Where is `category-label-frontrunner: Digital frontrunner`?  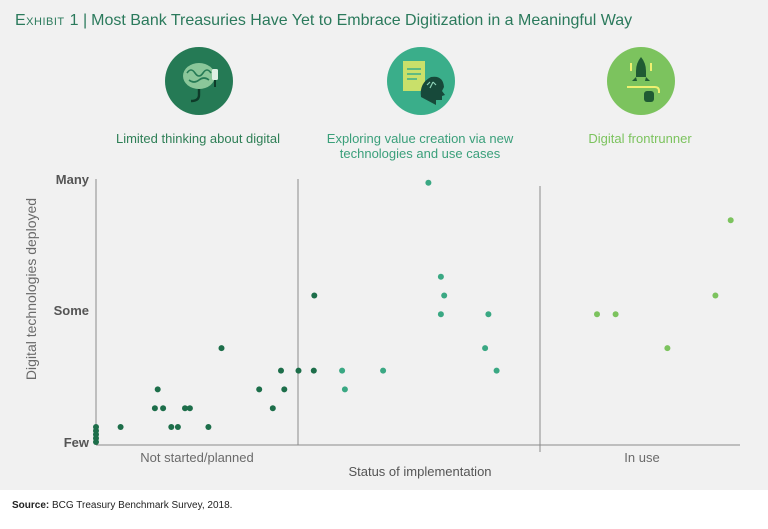
category-label-frontrunner: Digital frontrunner is located at coordinates (640, 138).